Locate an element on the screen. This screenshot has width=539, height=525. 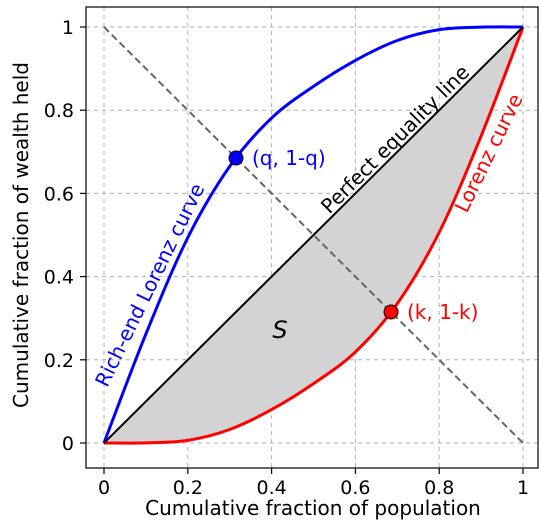
x-tick-label: 0.8 is located at coordinates (439, 488).